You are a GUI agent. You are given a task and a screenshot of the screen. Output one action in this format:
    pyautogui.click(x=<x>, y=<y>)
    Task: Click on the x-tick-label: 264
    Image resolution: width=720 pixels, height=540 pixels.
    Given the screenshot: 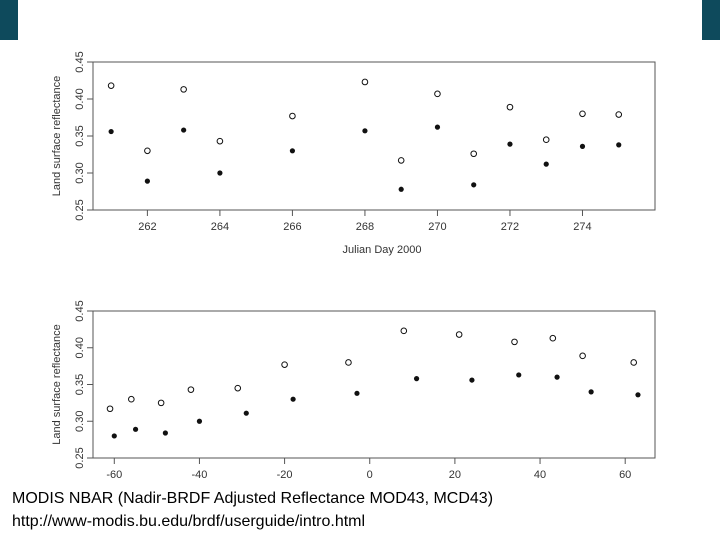 What is the action you would take?
    pyautogui.click(x=220, y=227)
    